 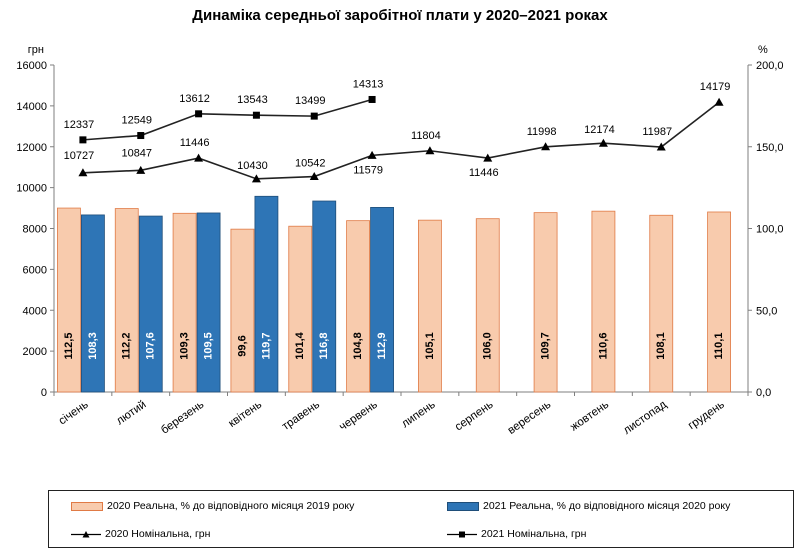 I want to click on legend-swatch-2021-real, so click(x=463, y=506).